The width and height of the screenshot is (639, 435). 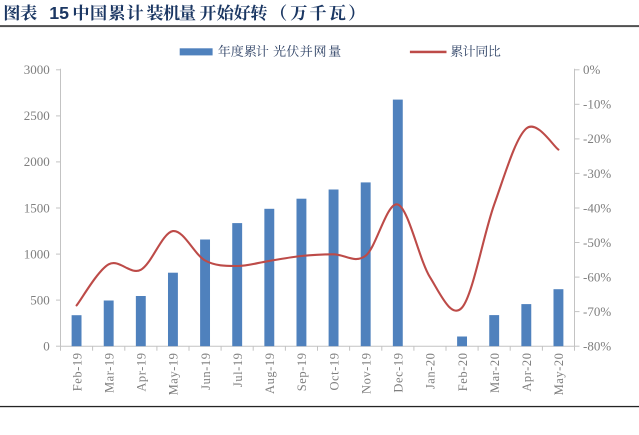 I want to click on svg-text: May-19, so click(x=174, y=374).